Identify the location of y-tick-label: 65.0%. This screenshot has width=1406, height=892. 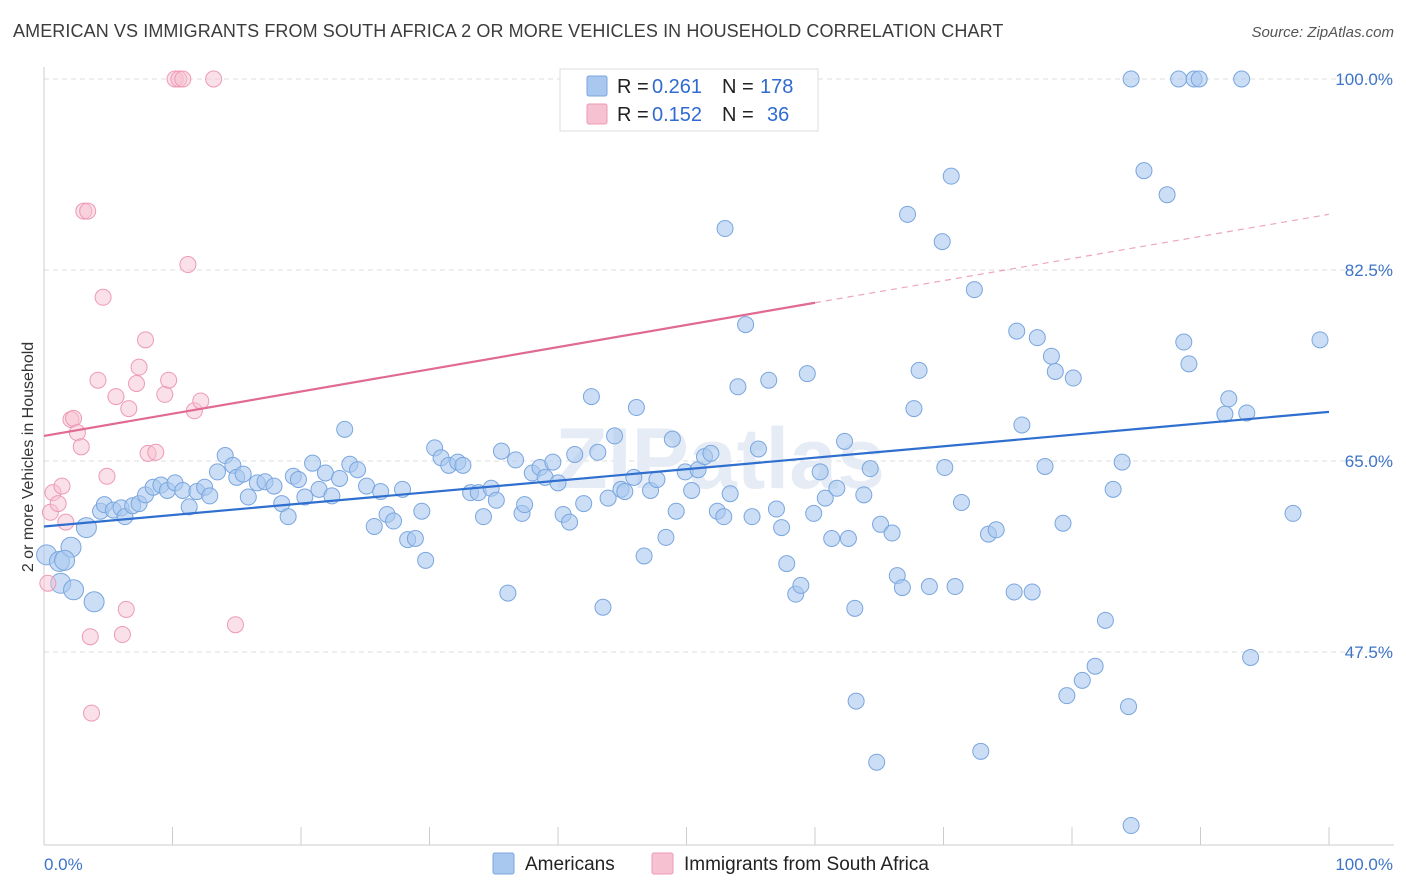
(1369, 461).